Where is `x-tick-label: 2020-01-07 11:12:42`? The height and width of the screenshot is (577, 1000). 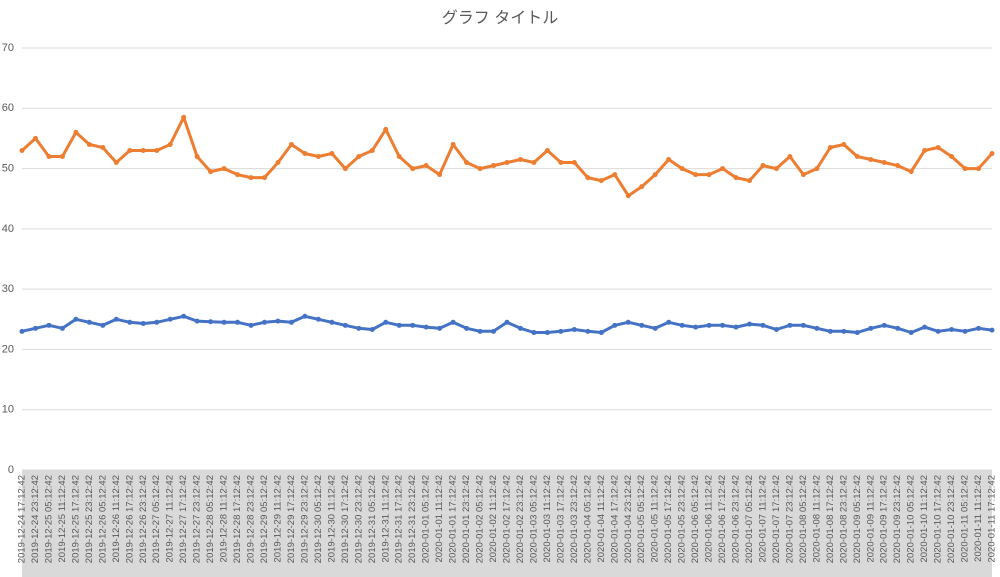 x-tick-label: 2020-01-07 11:12:42 is located at coordinates (762, 519).